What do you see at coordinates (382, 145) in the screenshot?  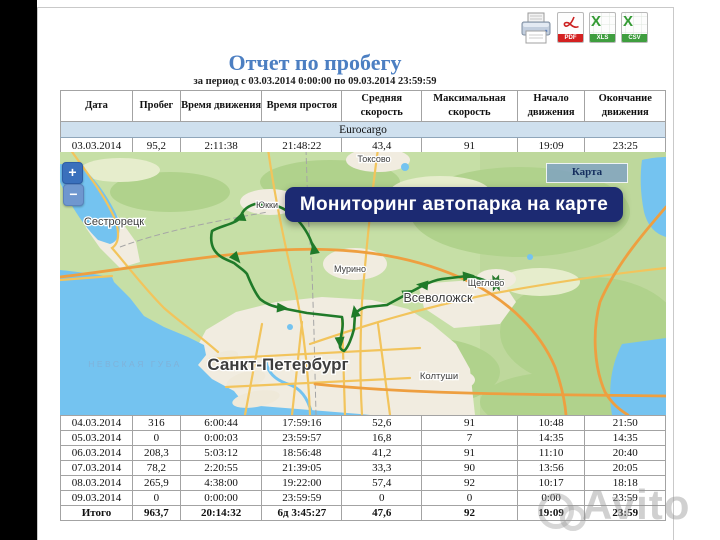 I see `table-cell: 43,4` at bounding box center [382, 145].